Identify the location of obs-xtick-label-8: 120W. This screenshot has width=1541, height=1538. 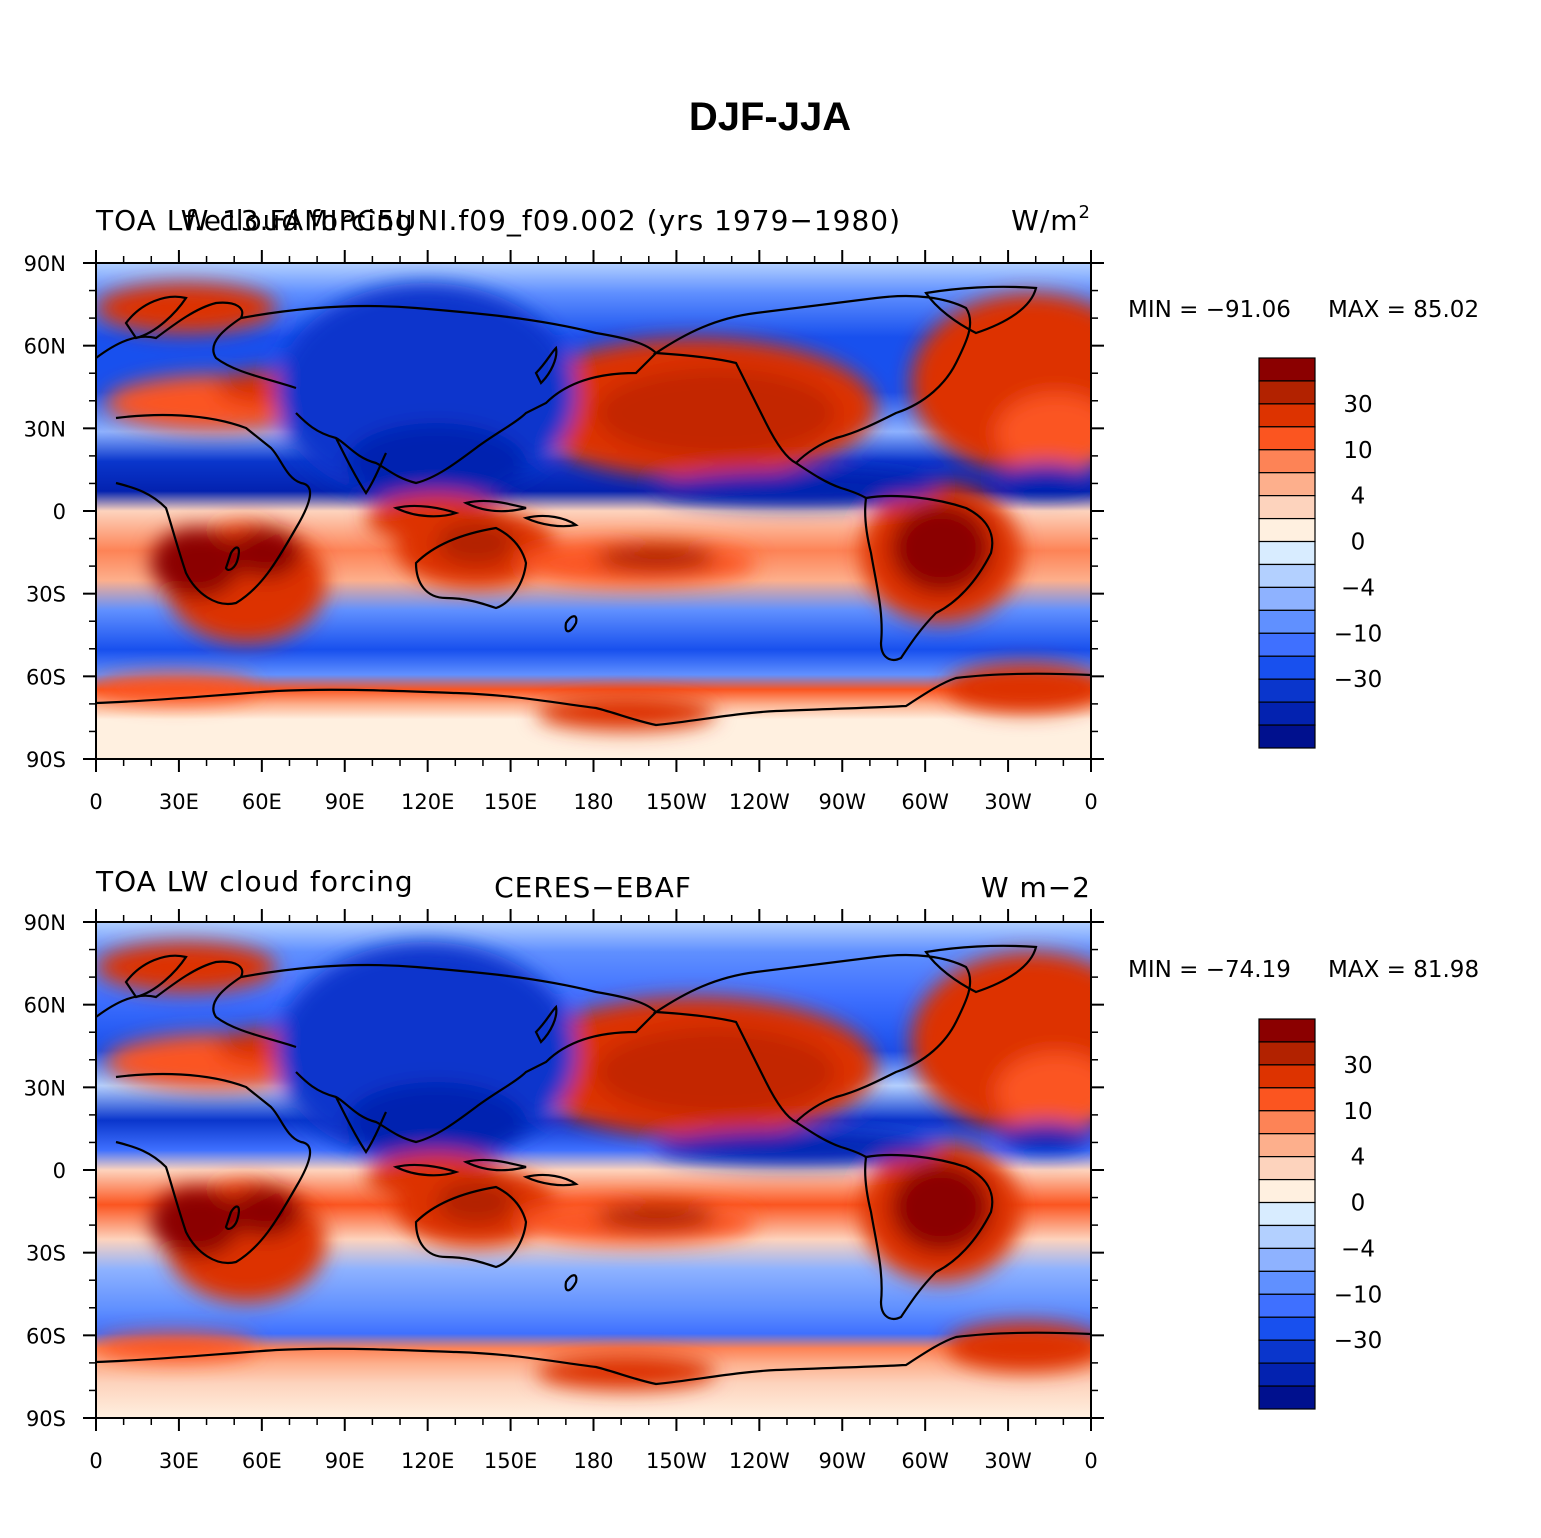
(759, 1461).